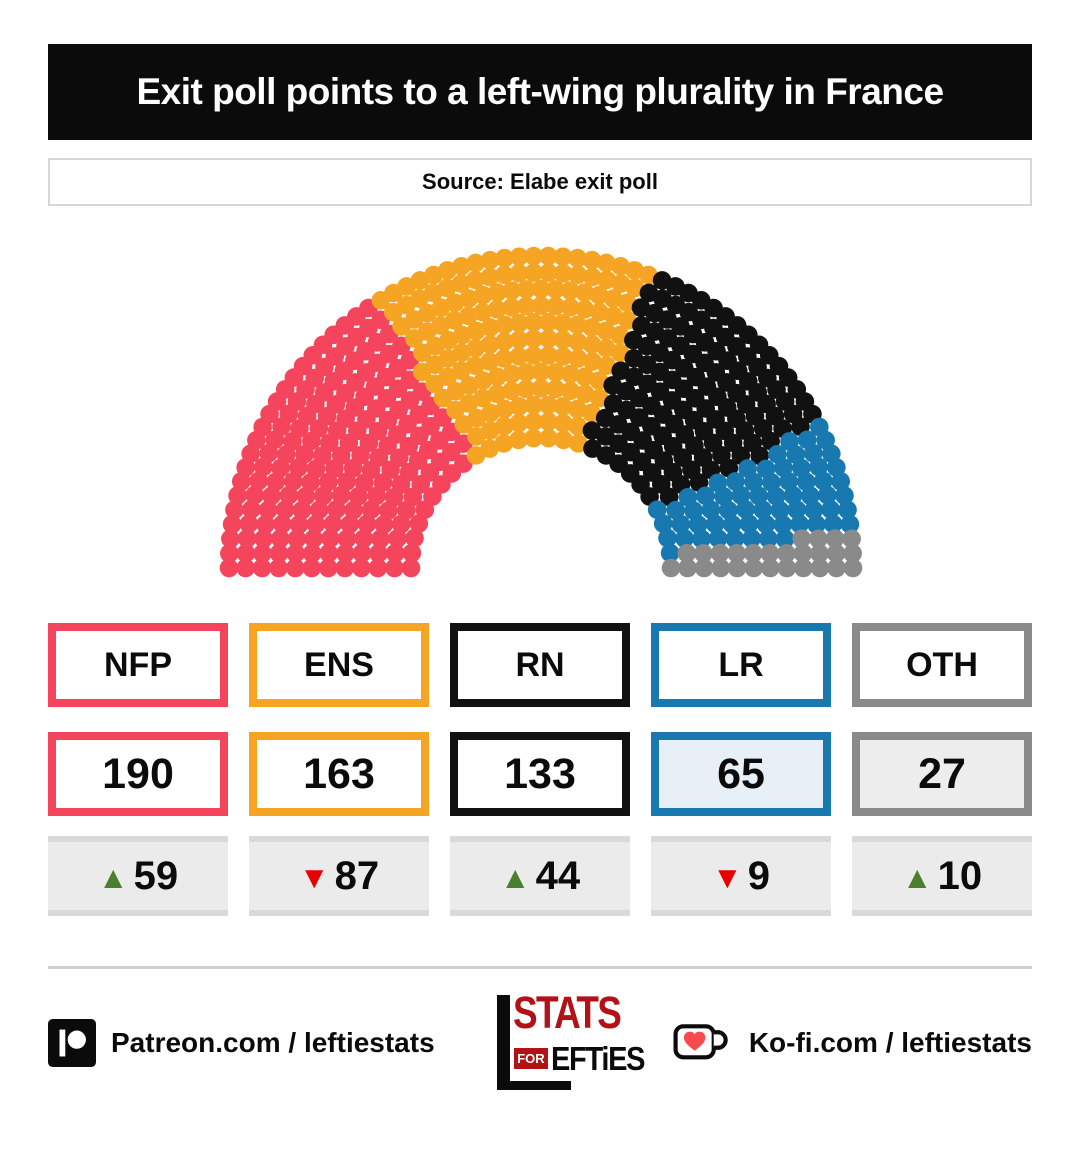 The width and height of the screenshot is (1080, 1157). I want to click on party-change: 59, so click(156, 875).